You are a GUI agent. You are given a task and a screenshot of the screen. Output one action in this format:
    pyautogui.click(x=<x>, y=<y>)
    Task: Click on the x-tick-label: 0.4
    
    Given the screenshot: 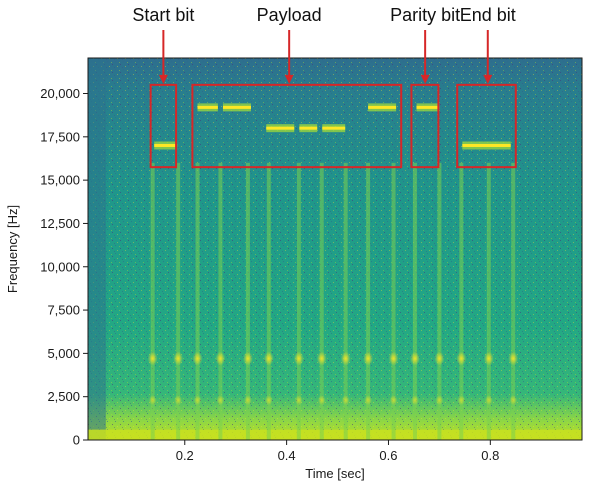 What is the action you would take?
    pyautogui.click(x=287, y=455)
    